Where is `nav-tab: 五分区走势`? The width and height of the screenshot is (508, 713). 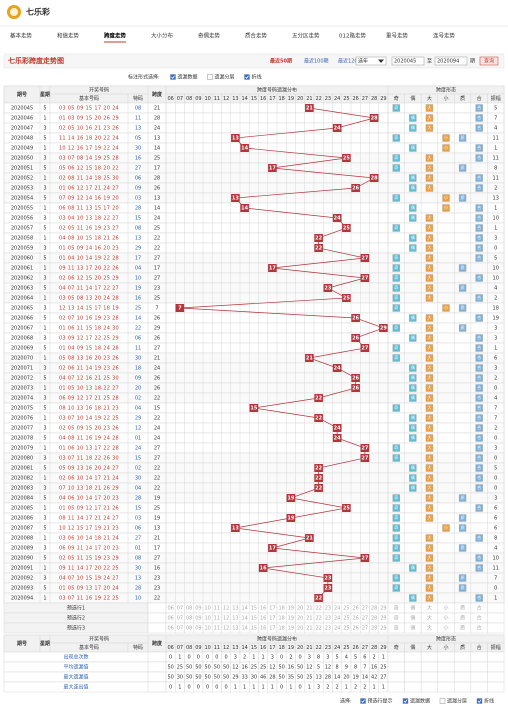
nav-tab: 五分区走势 is located at coordinates (306, 36).